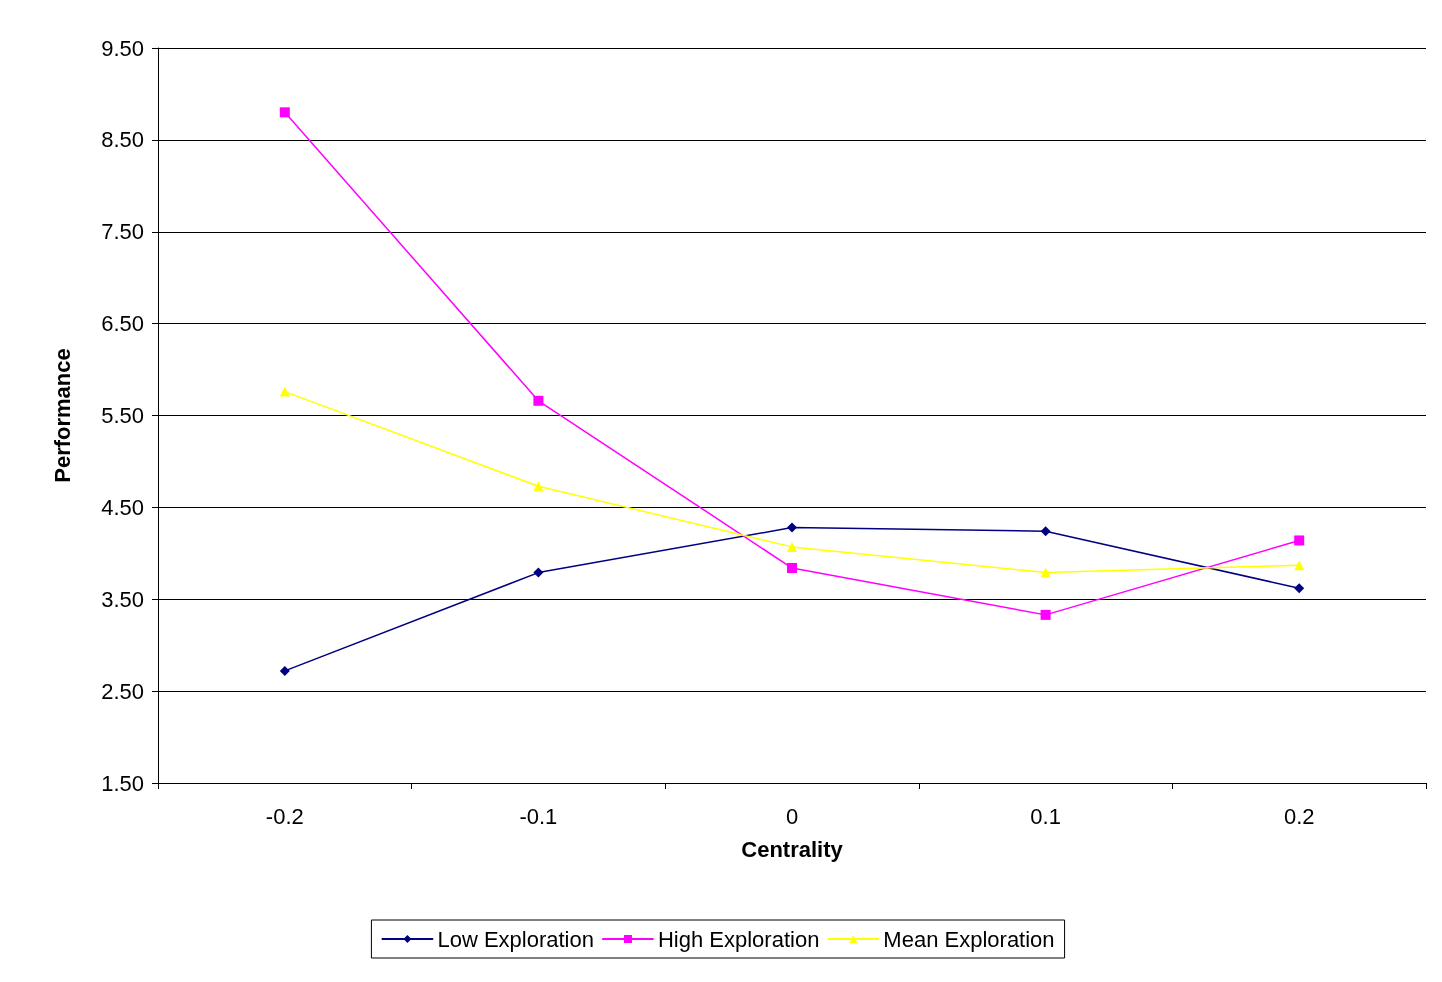  Describe the element at coordinates (792, 849) in the screenshot. I see `x-axis-title: Centrality` at that location.